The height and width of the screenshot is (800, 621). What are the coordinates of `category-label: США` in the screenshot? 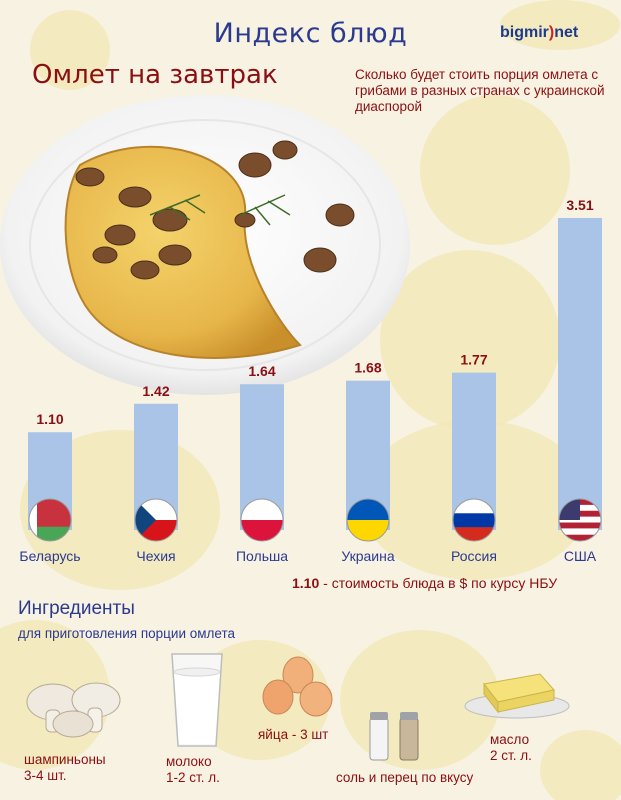 It's located at (580, 556).